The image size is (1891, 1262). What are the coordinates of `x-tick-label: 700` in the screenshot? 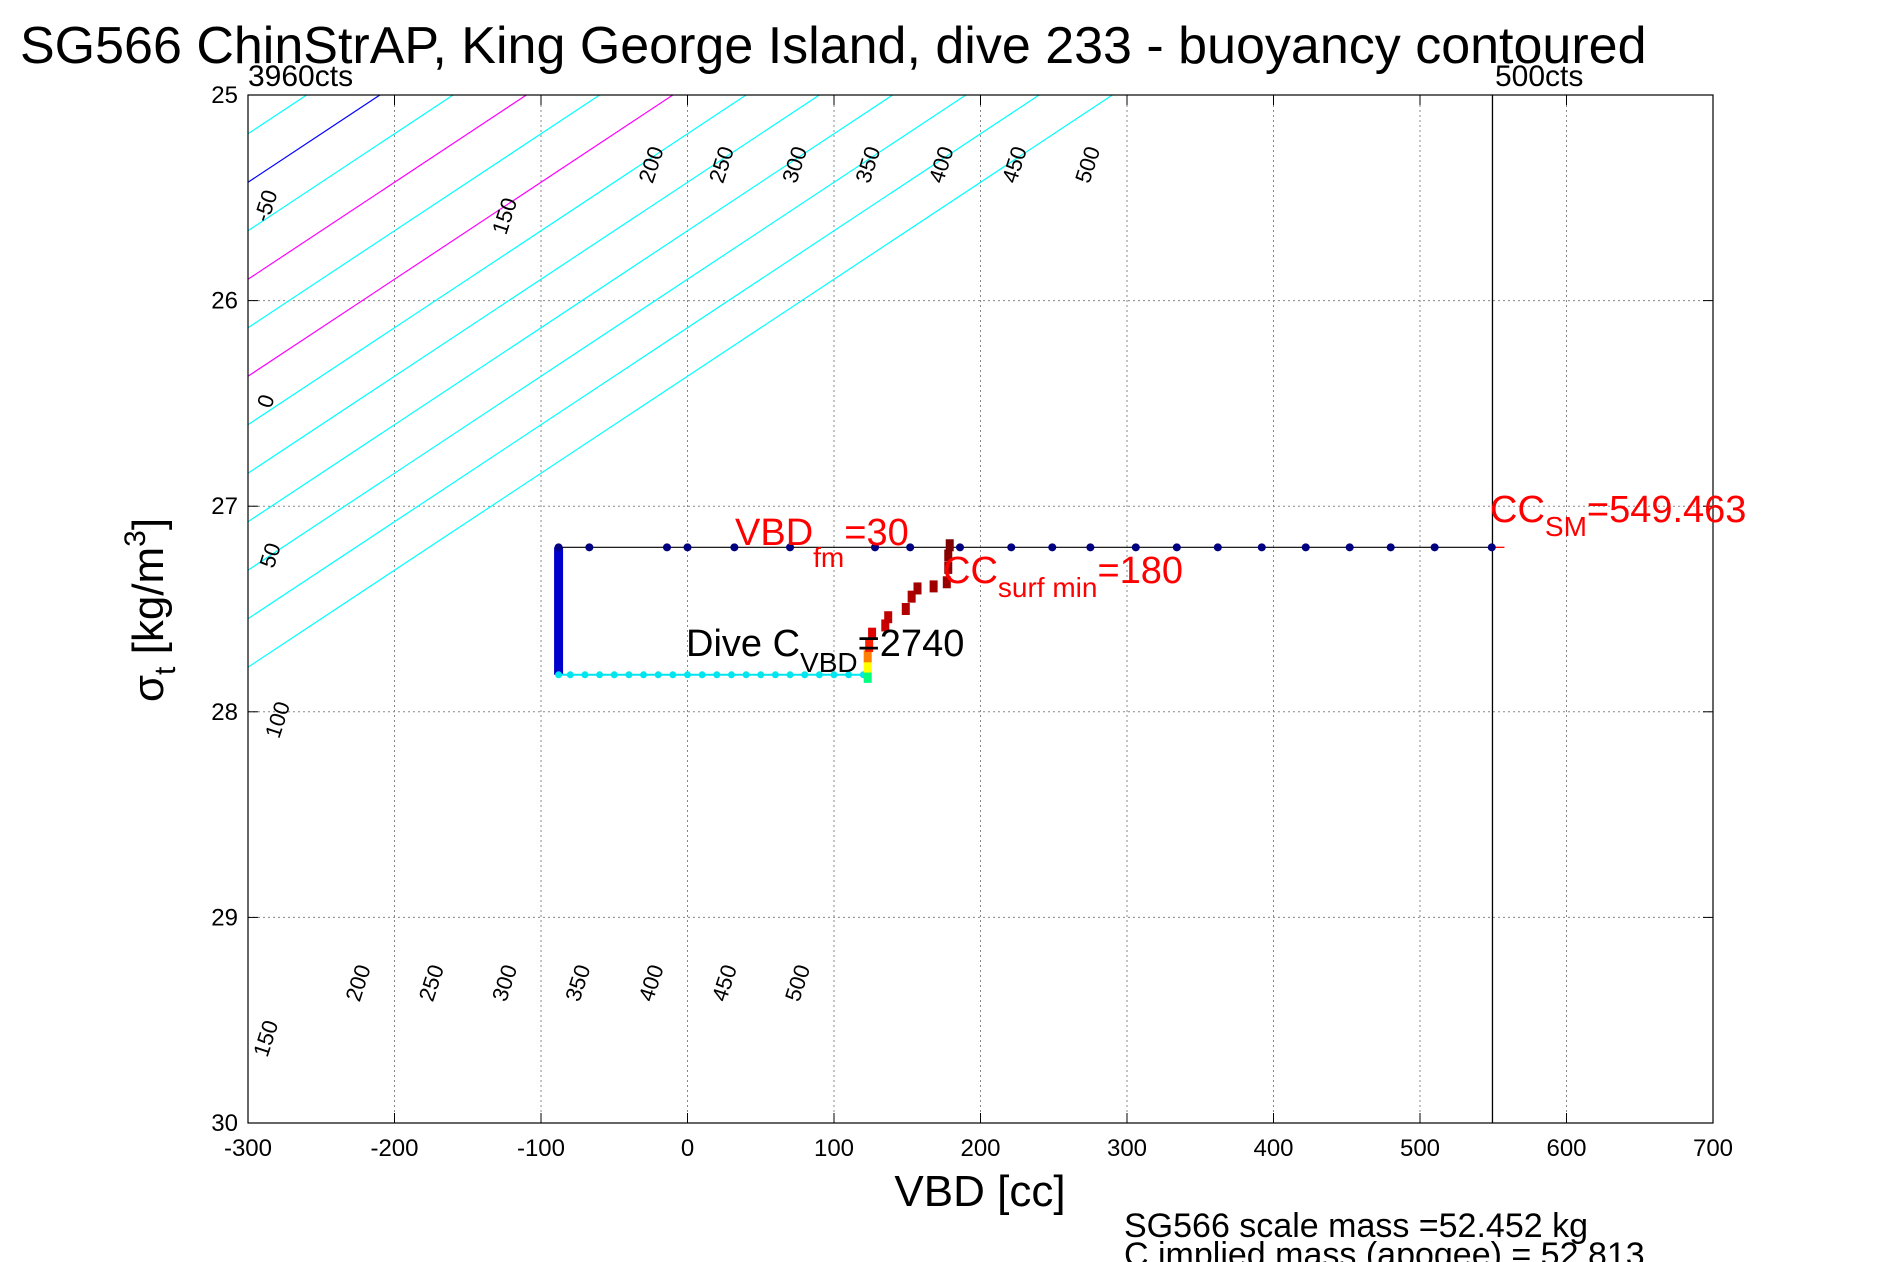 It's located at (1713, 1148).